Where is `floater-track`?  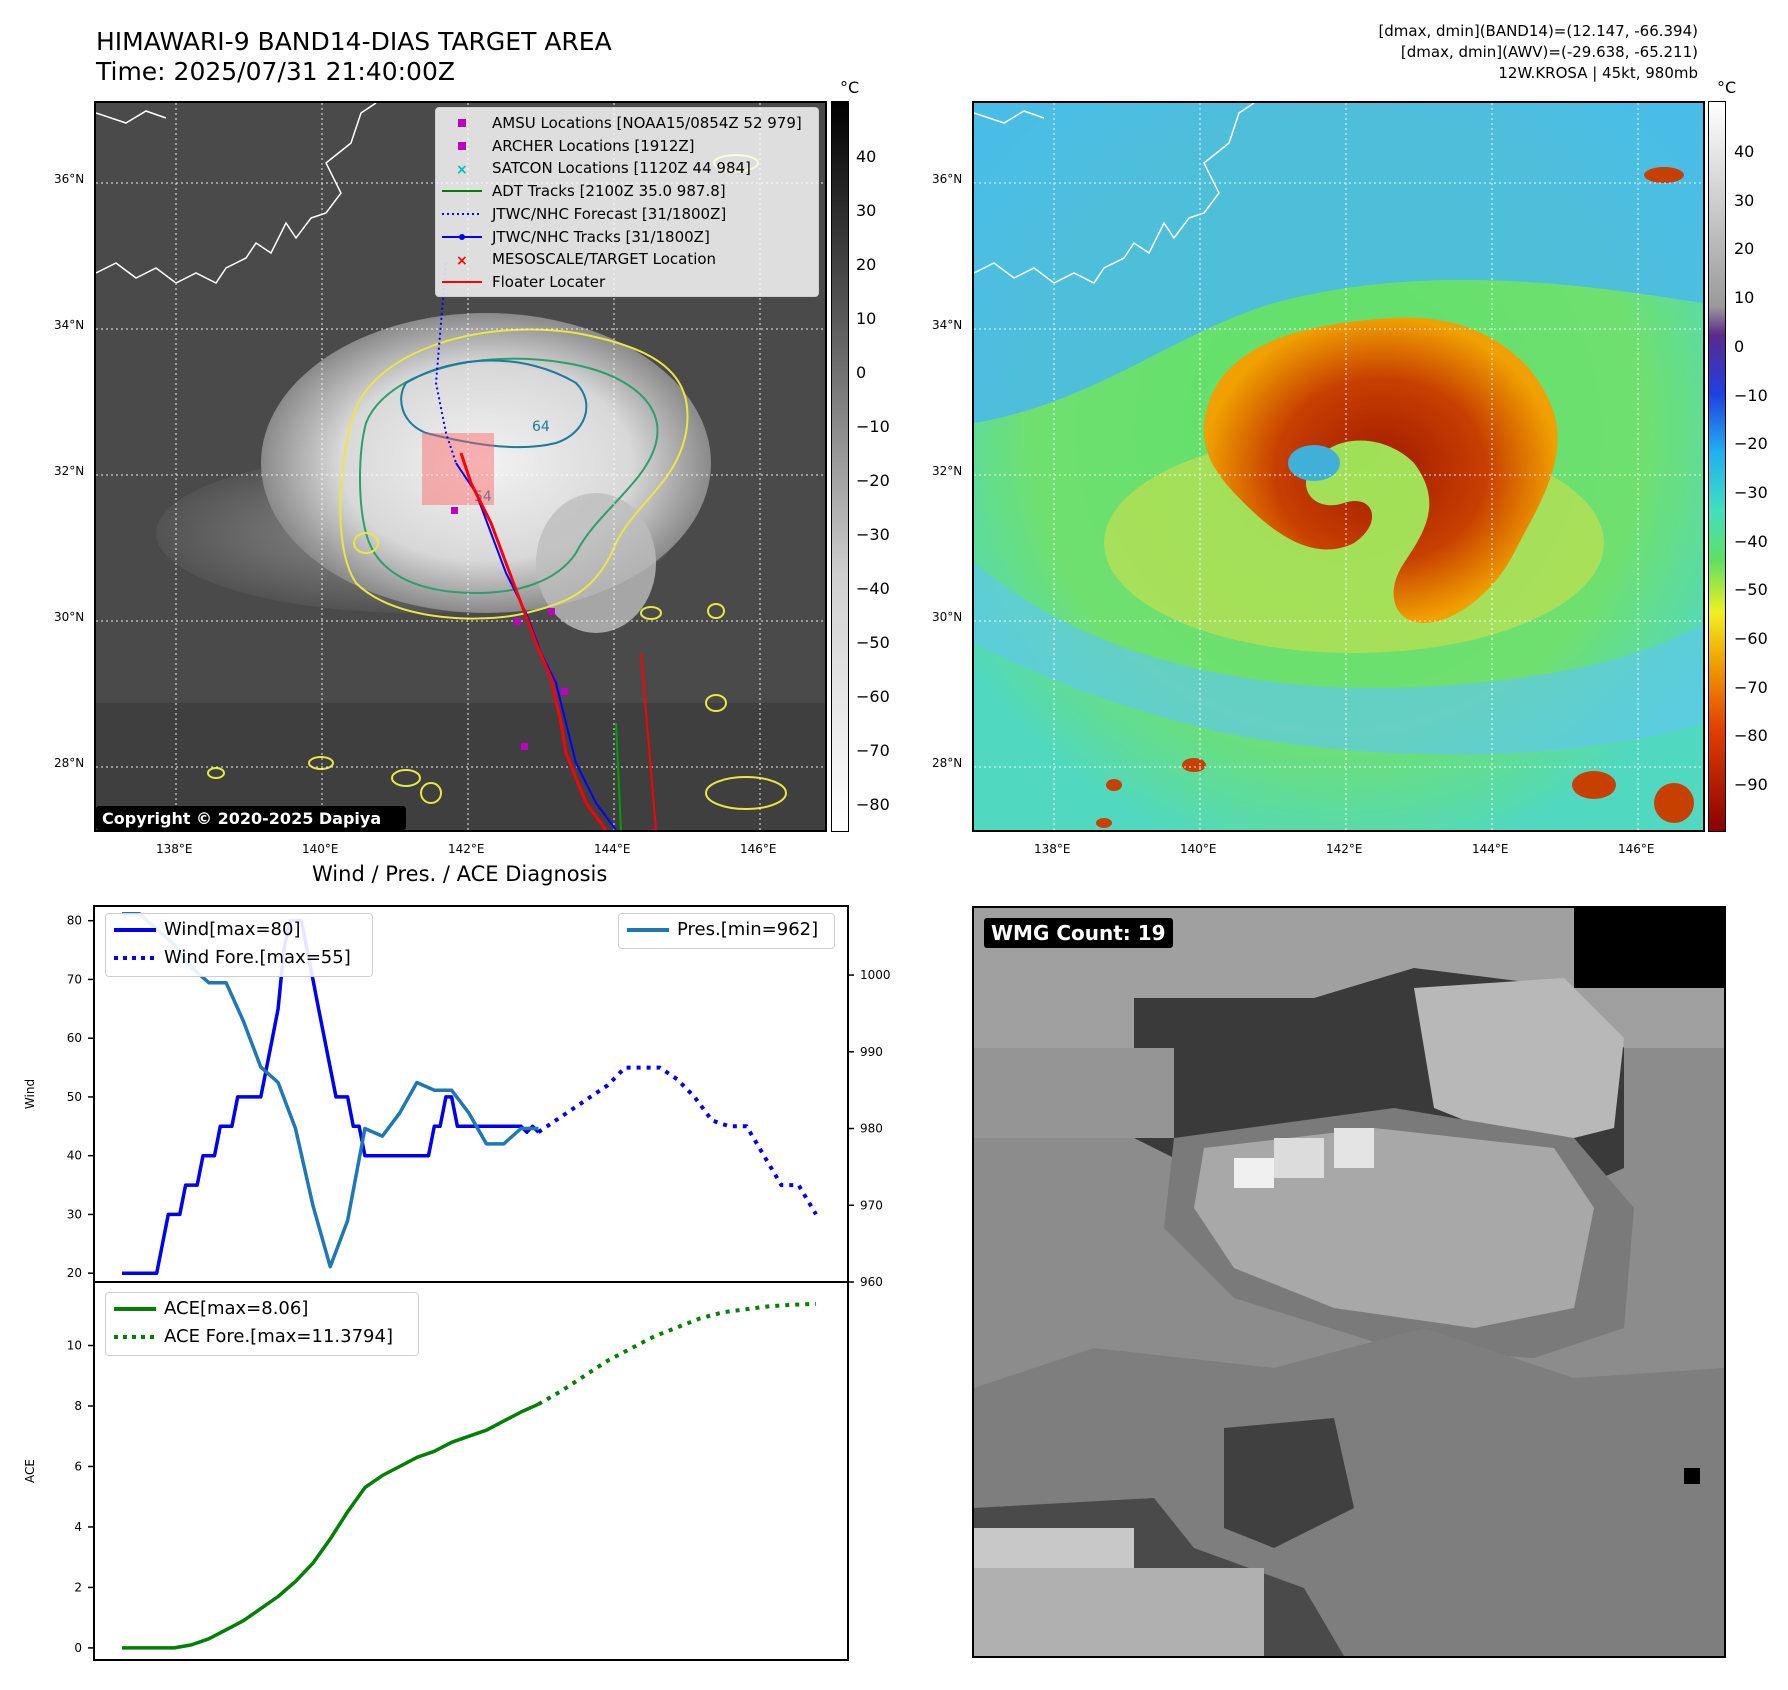
floater-track is located at coordinates (533, 641).